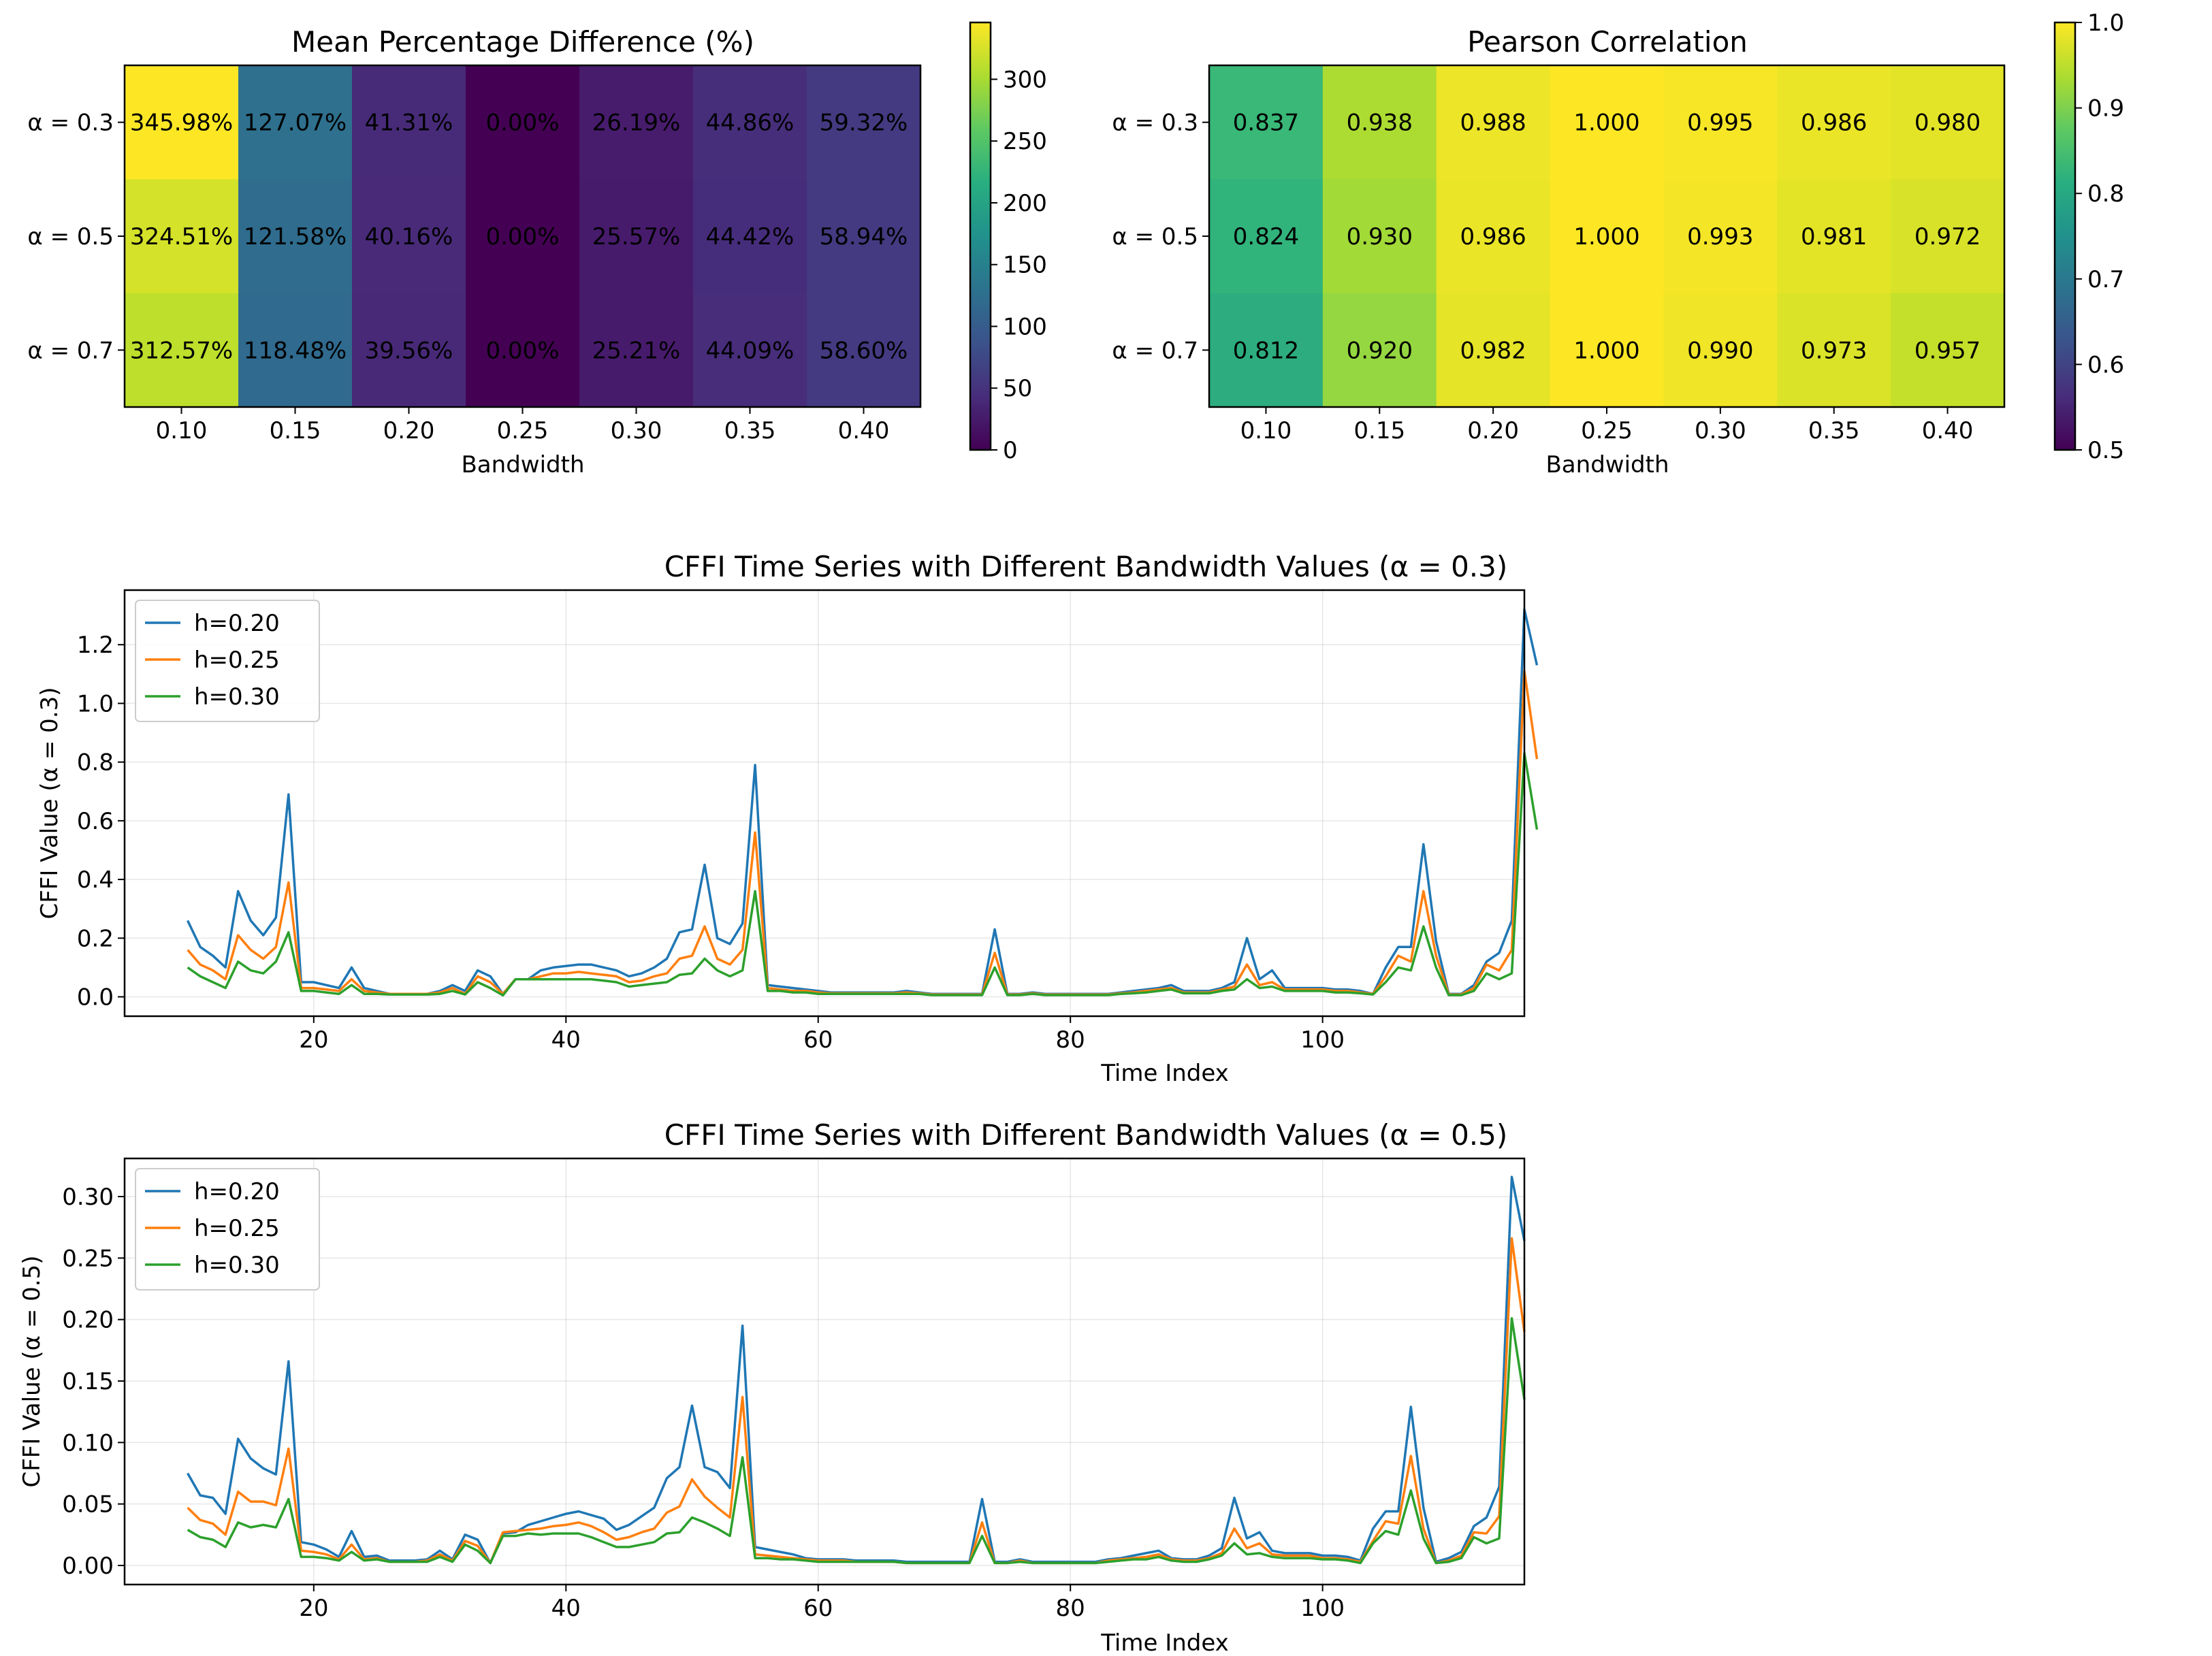  I want to click on colorbar: 0 50 100 150 200 250 300, so click(1008, 242).